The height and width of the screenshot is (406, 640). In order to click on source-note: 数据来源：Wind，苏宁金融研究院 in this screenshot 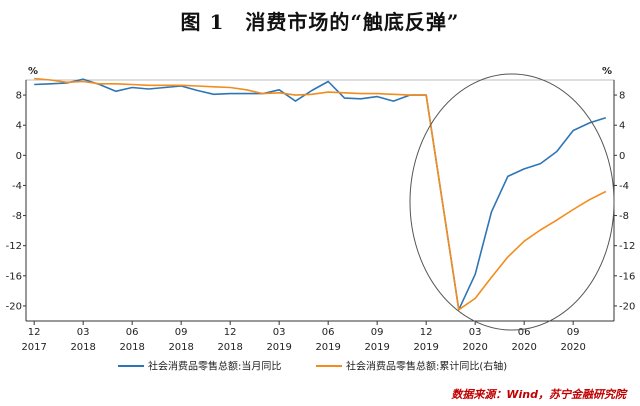, I will do `click(538, 394)`.